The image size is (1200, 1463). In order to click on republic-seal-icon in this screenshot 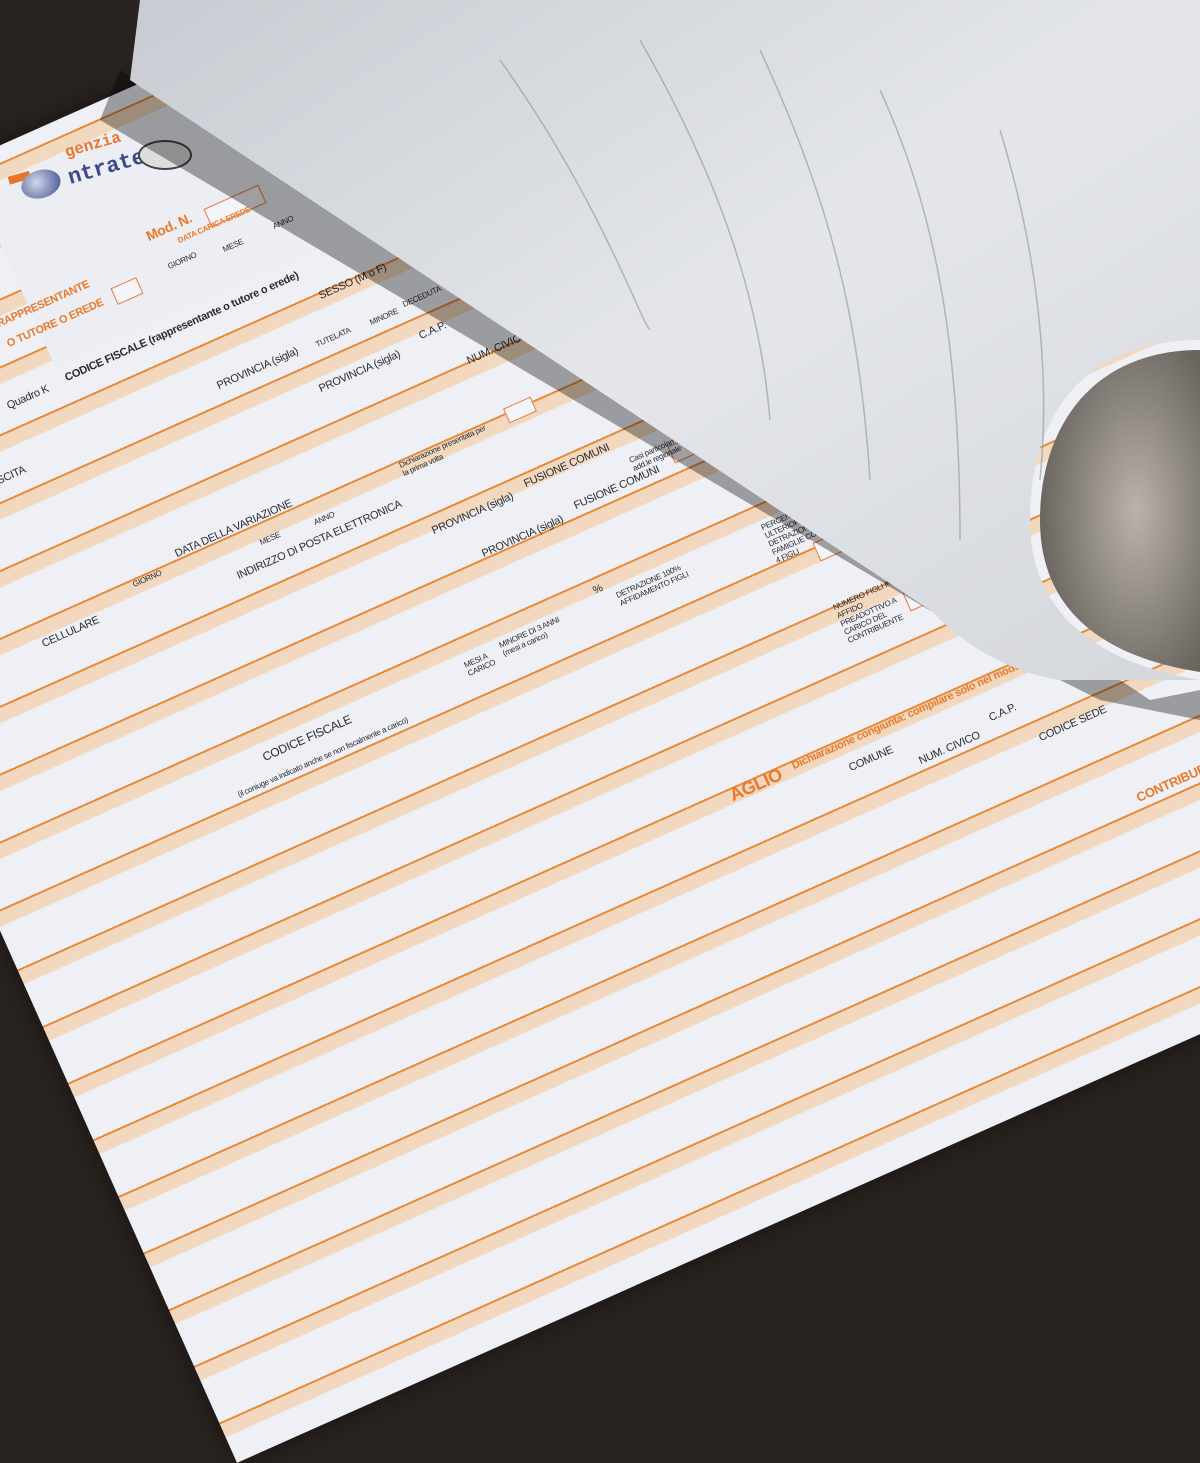, I will do `click(165, 155)`.